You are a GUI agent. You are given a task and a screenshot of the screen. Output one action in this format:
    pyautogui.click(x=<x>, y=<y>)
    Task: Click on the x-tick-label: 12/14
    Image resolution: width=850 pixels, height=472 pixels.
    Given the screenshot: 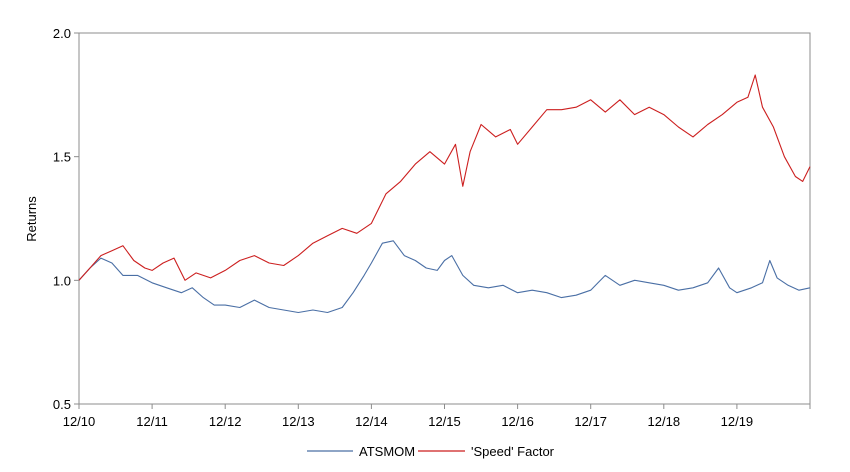 What is the action you would take?
    pyautogui.click(x=371, y=421)
    